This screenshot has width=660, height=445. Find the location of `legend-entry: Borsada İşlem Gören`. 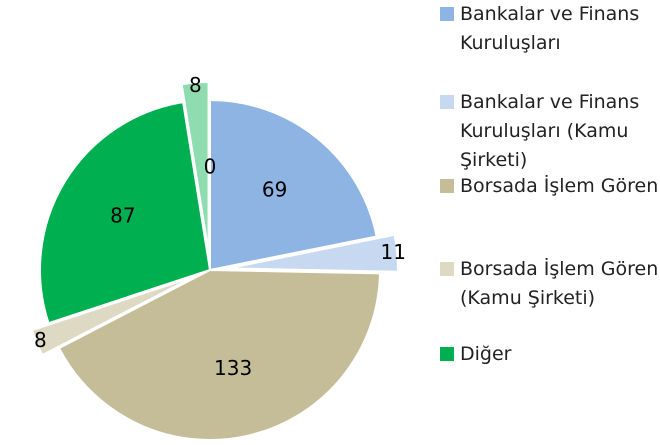

legend-entry: Borsada İşlem Gören is located at coordinates (550, 186).